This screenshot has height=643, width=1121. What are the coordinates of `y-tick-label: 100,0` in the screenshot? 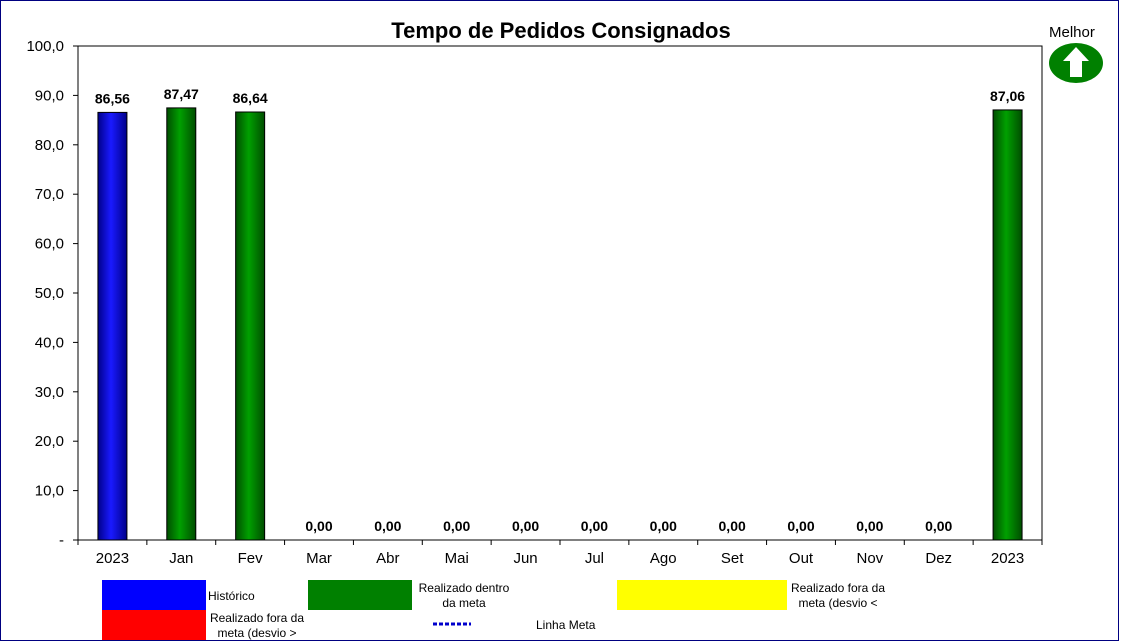 It's located at (45, 46).